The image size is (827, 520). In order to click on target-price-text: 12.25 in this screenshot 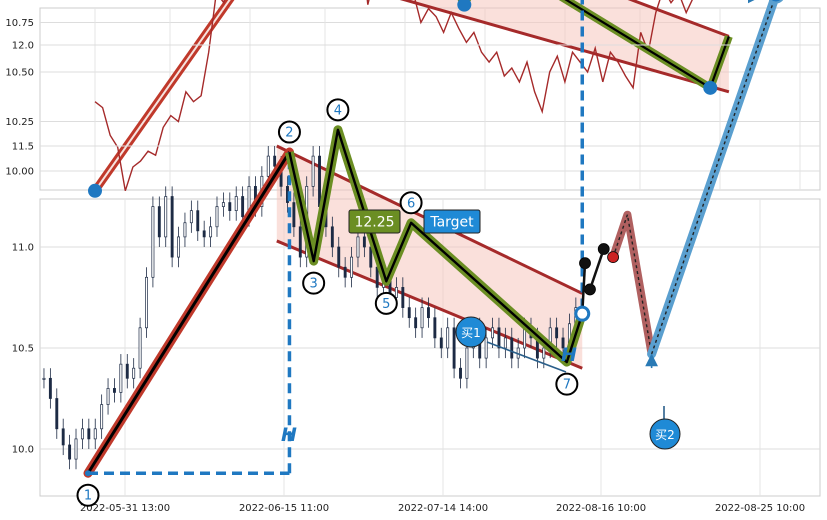, I will do `click(374, 223)`.